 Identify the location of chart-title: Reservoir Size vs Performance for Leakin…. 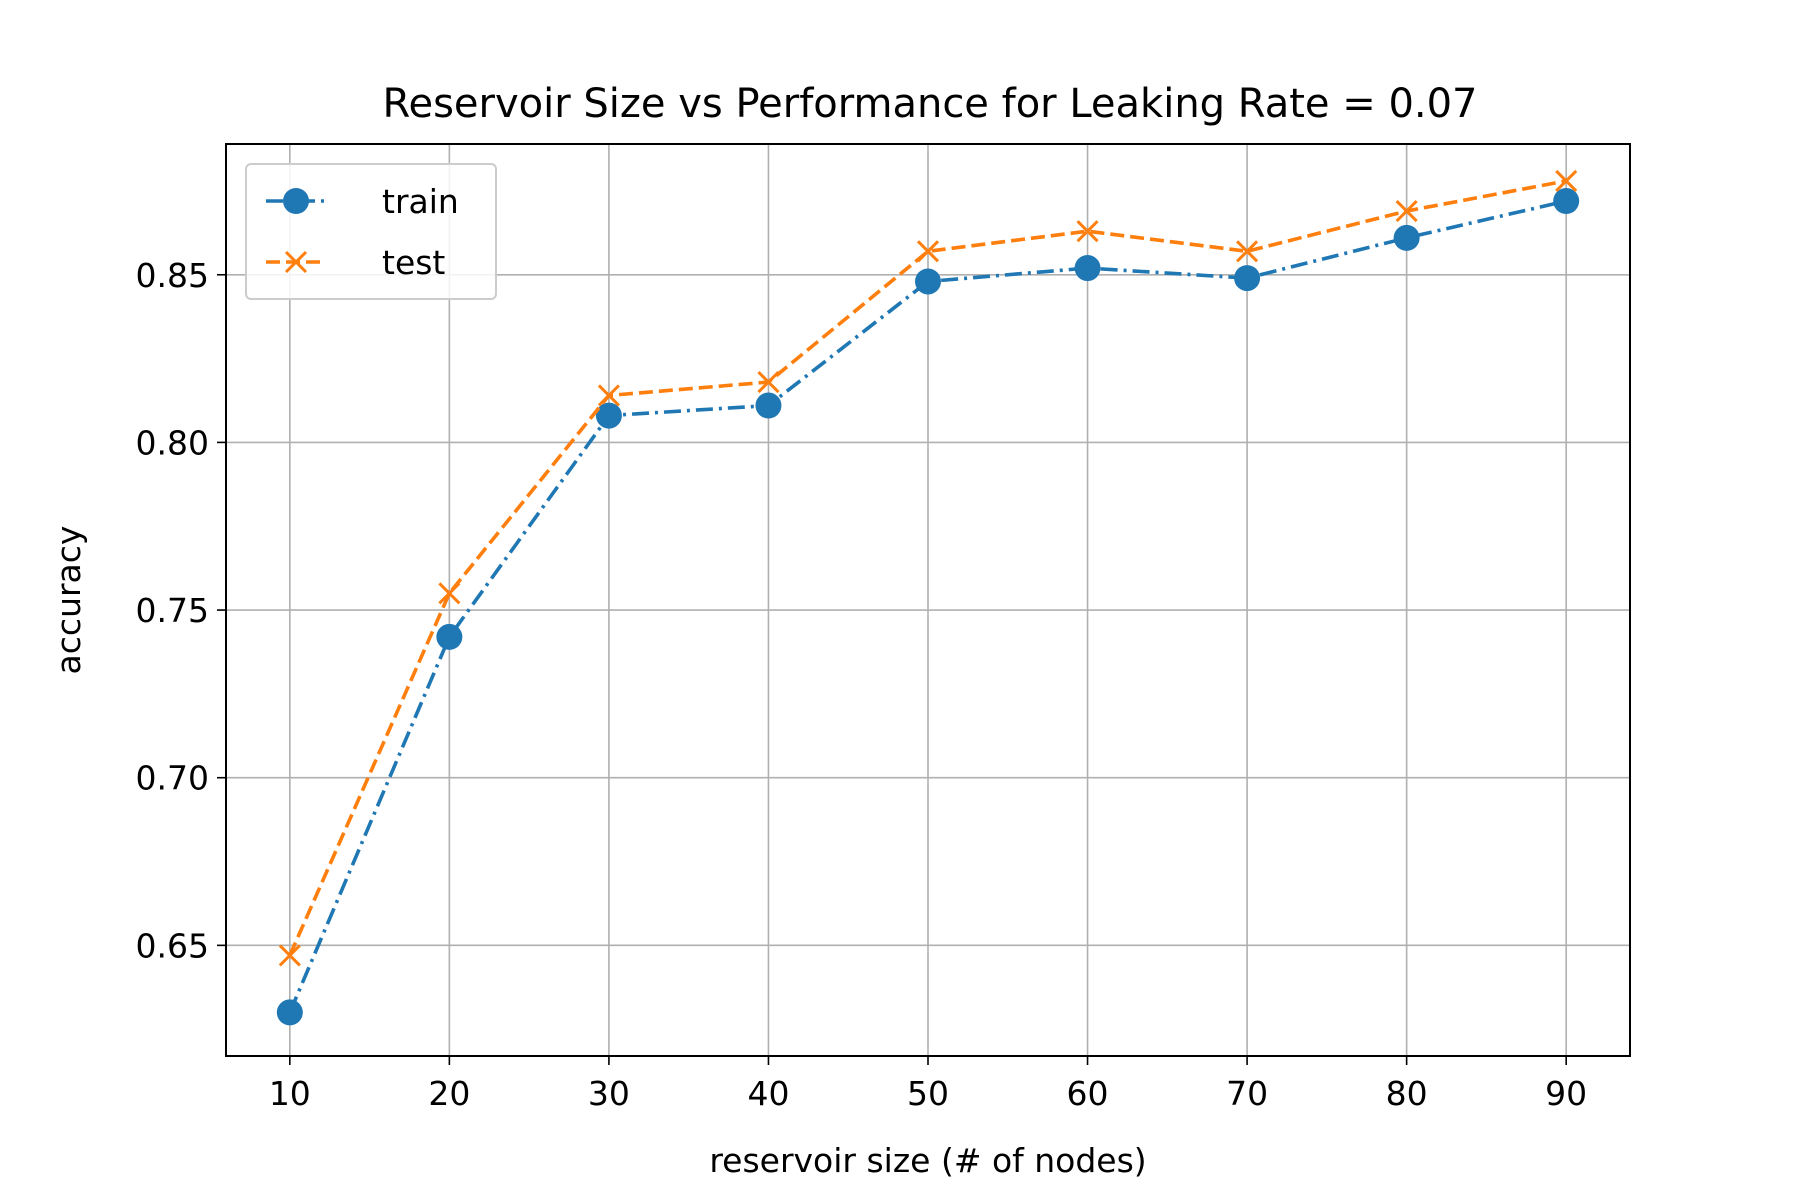
(929, 104).